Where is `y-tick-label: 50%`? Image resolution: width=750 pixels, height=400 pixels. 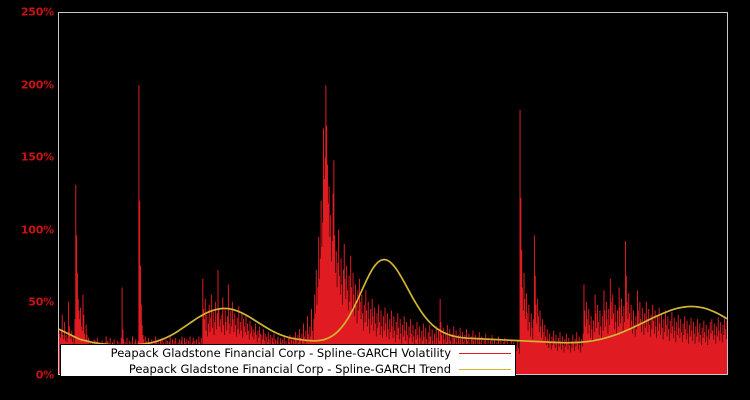
y-tick-label: 50% is located at coordinates (41, 302).